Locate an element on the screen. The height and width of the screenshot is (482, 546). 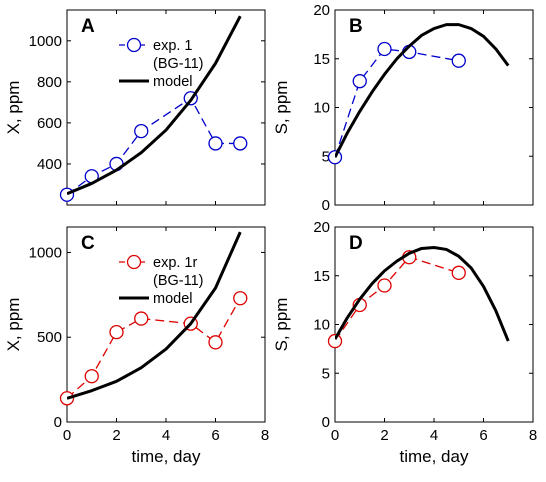
legend-label-exp: exp. 1r is located at coordinates (175, 263).